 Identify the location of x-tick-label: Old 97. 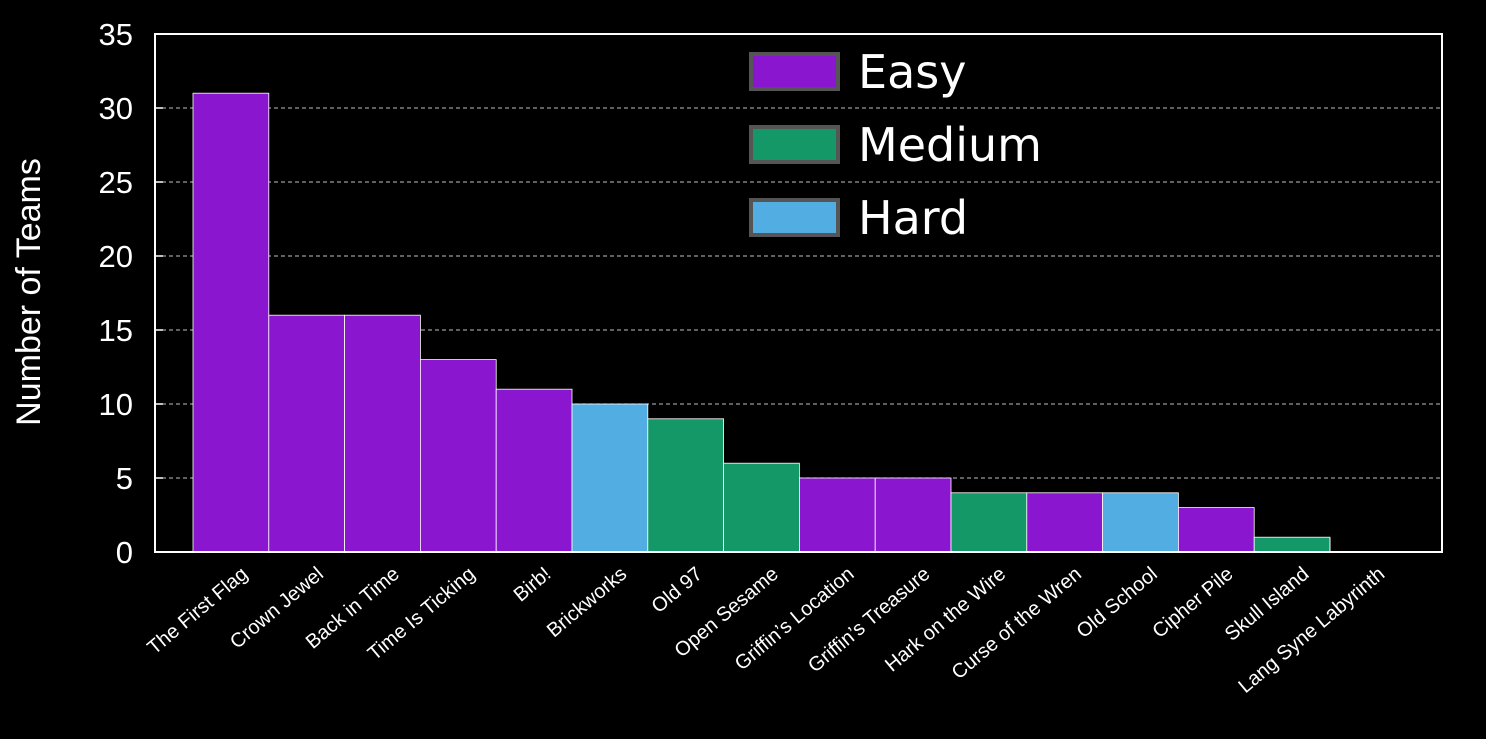
(677, 590).